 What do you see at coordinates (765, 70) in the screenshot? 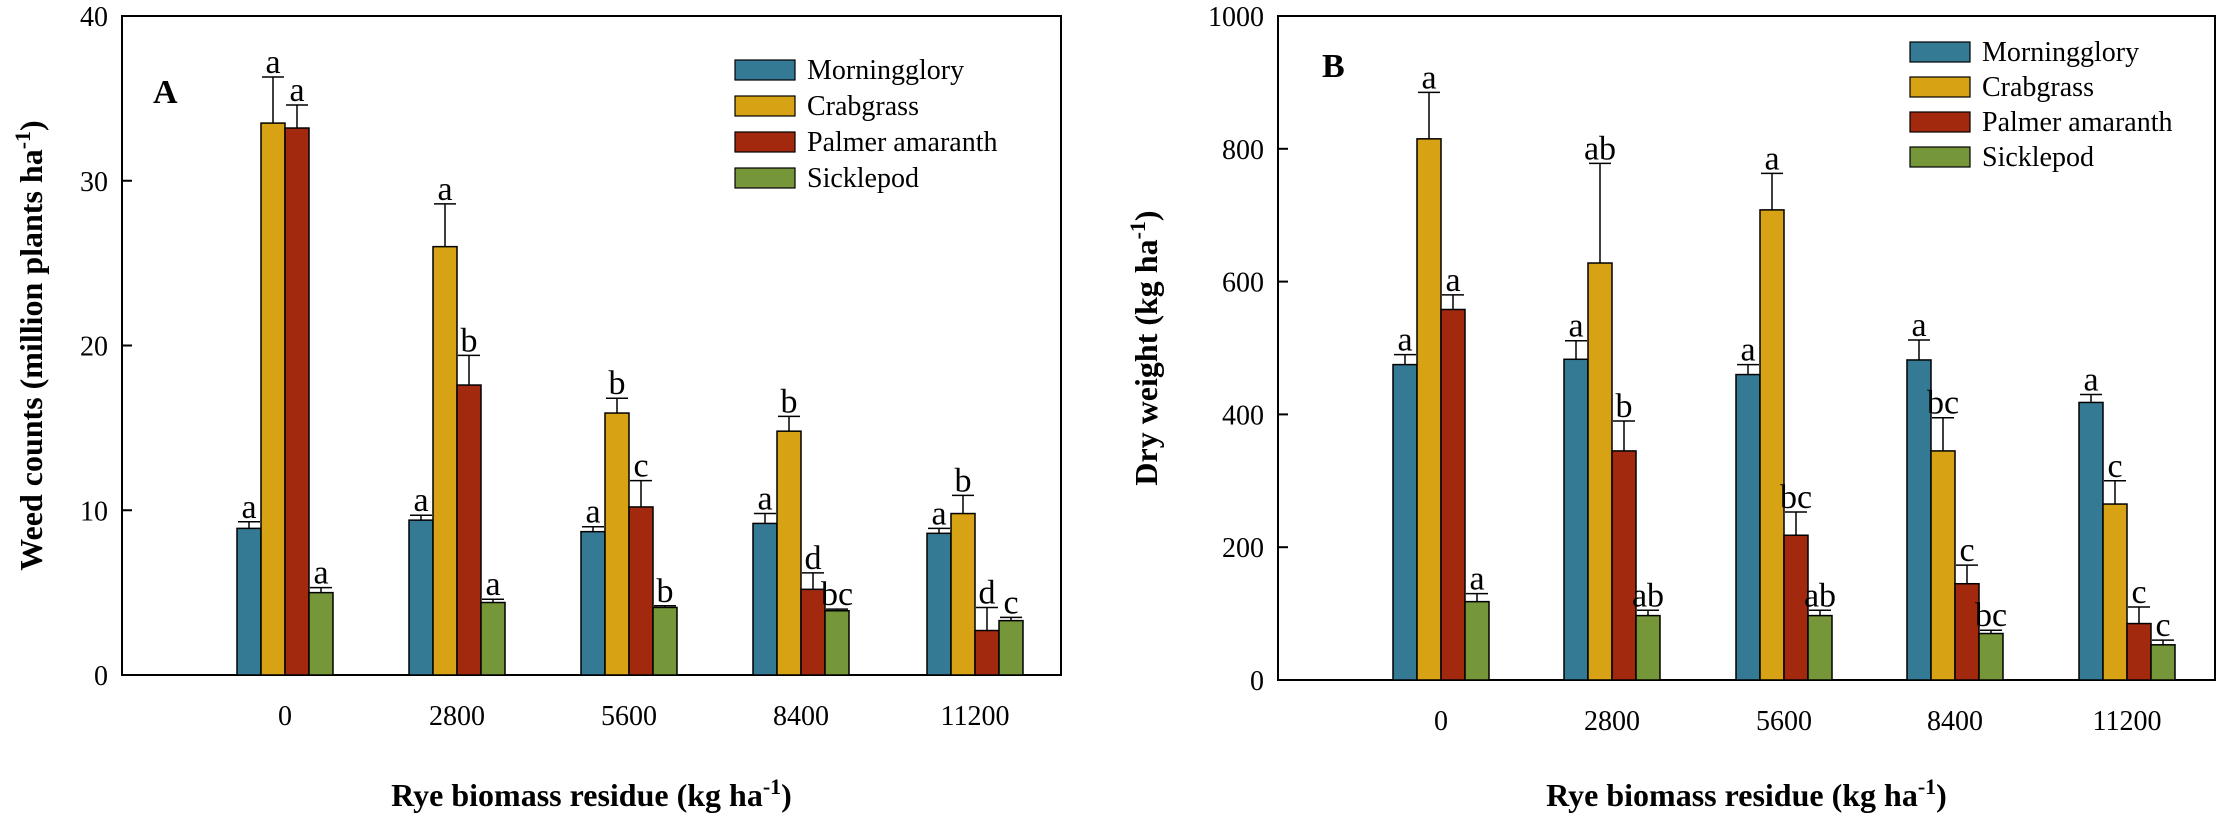
I see `legend-swatch-morningglory-a` at bounding box center [765, 70].